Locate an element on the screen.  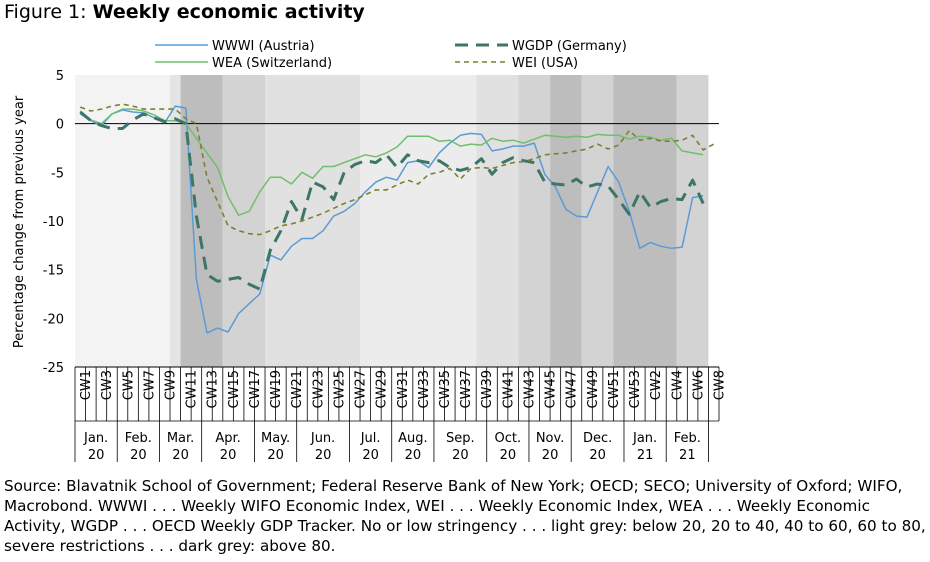
legend-label-wea: WEA (Switzerland) is located at coordinates (272, 63).